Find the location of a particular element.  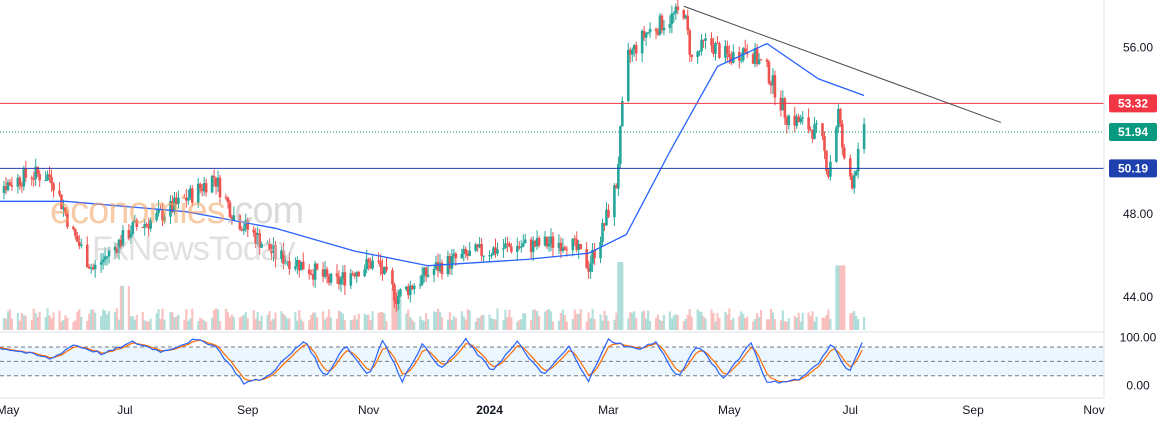

time-tick-label: Sep is located at coordinates (248, 410).